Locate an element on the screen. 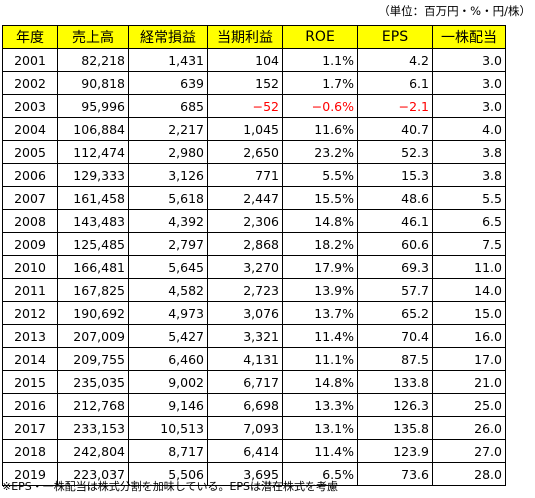 The image size is (535, 498). cell-dividend: 17.0 is located at coordinates (469, 359).